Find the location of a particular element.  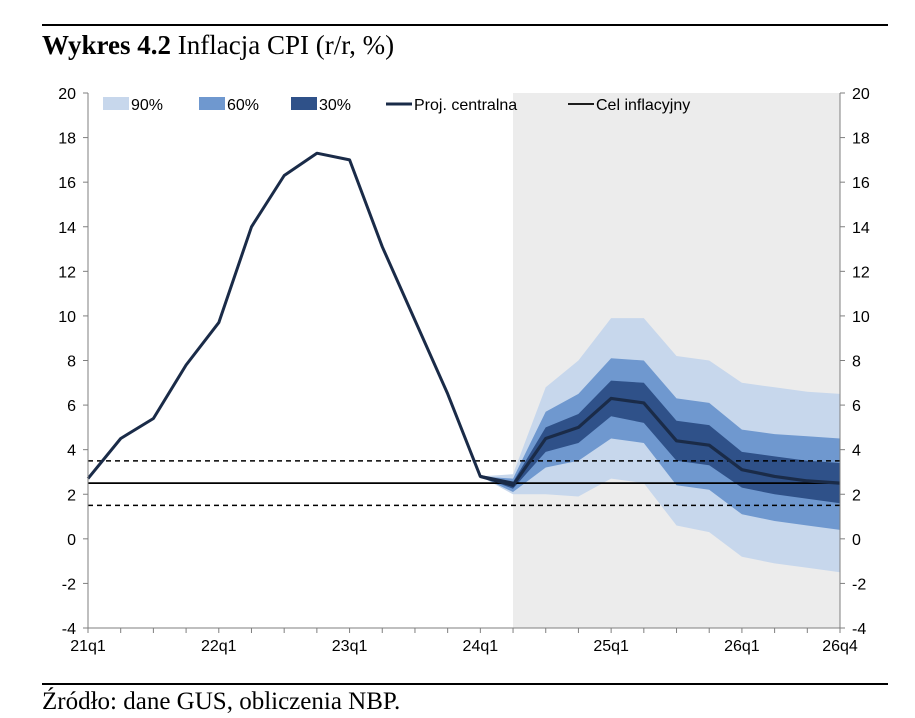

y-tick-label-left: 20 is located at coordinates (67, 94).